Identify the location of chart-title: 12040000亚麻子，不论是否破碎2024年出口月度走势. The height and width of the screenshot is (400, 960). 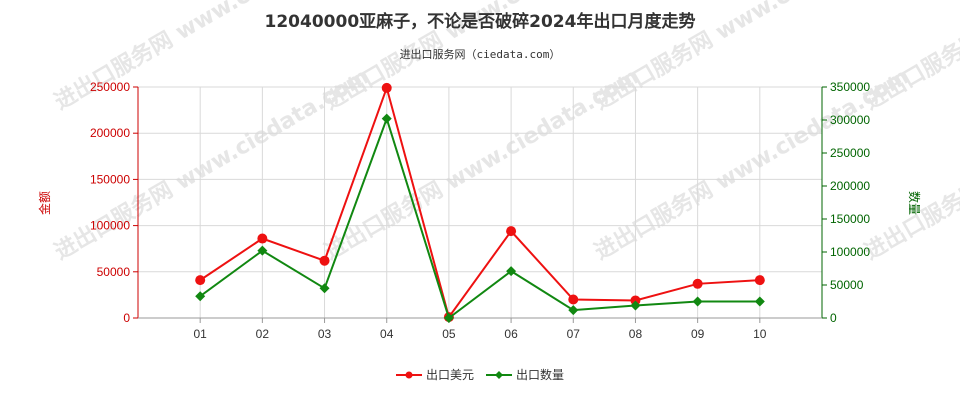
(480, 21).